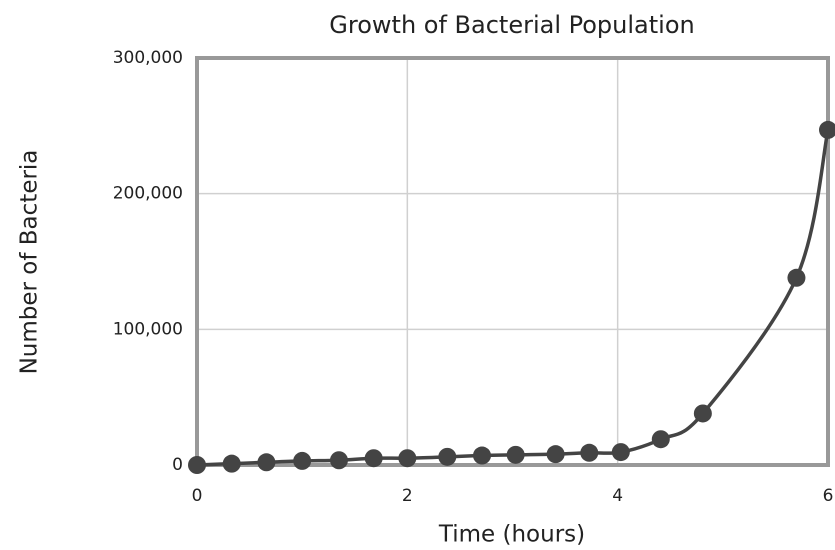 This screenshot has width=835, height=550. Describe the element at coordinates (828, 496) in the screenshot. I see `x-tick-label: 6` at that location.